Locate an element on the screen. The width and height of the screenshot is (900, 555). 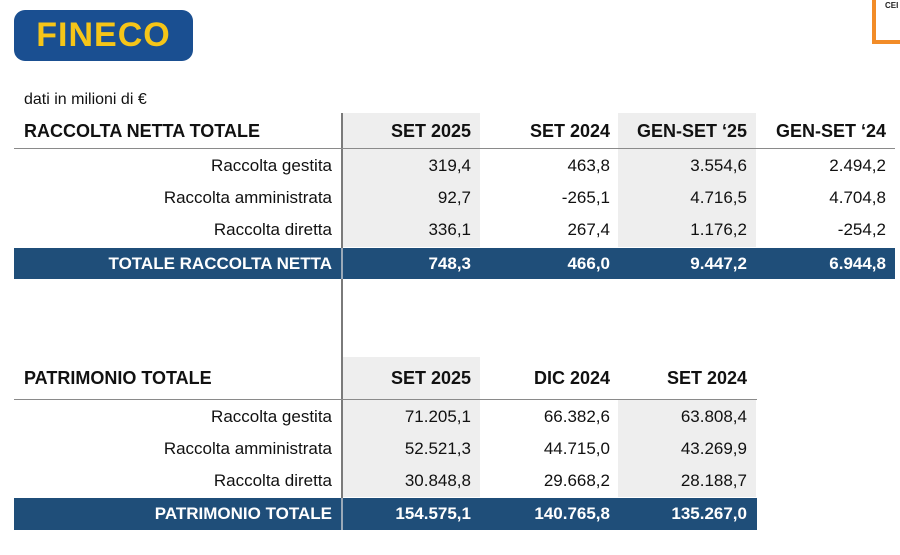
shade-set2024-bottom is located at coordinates (687, 448).